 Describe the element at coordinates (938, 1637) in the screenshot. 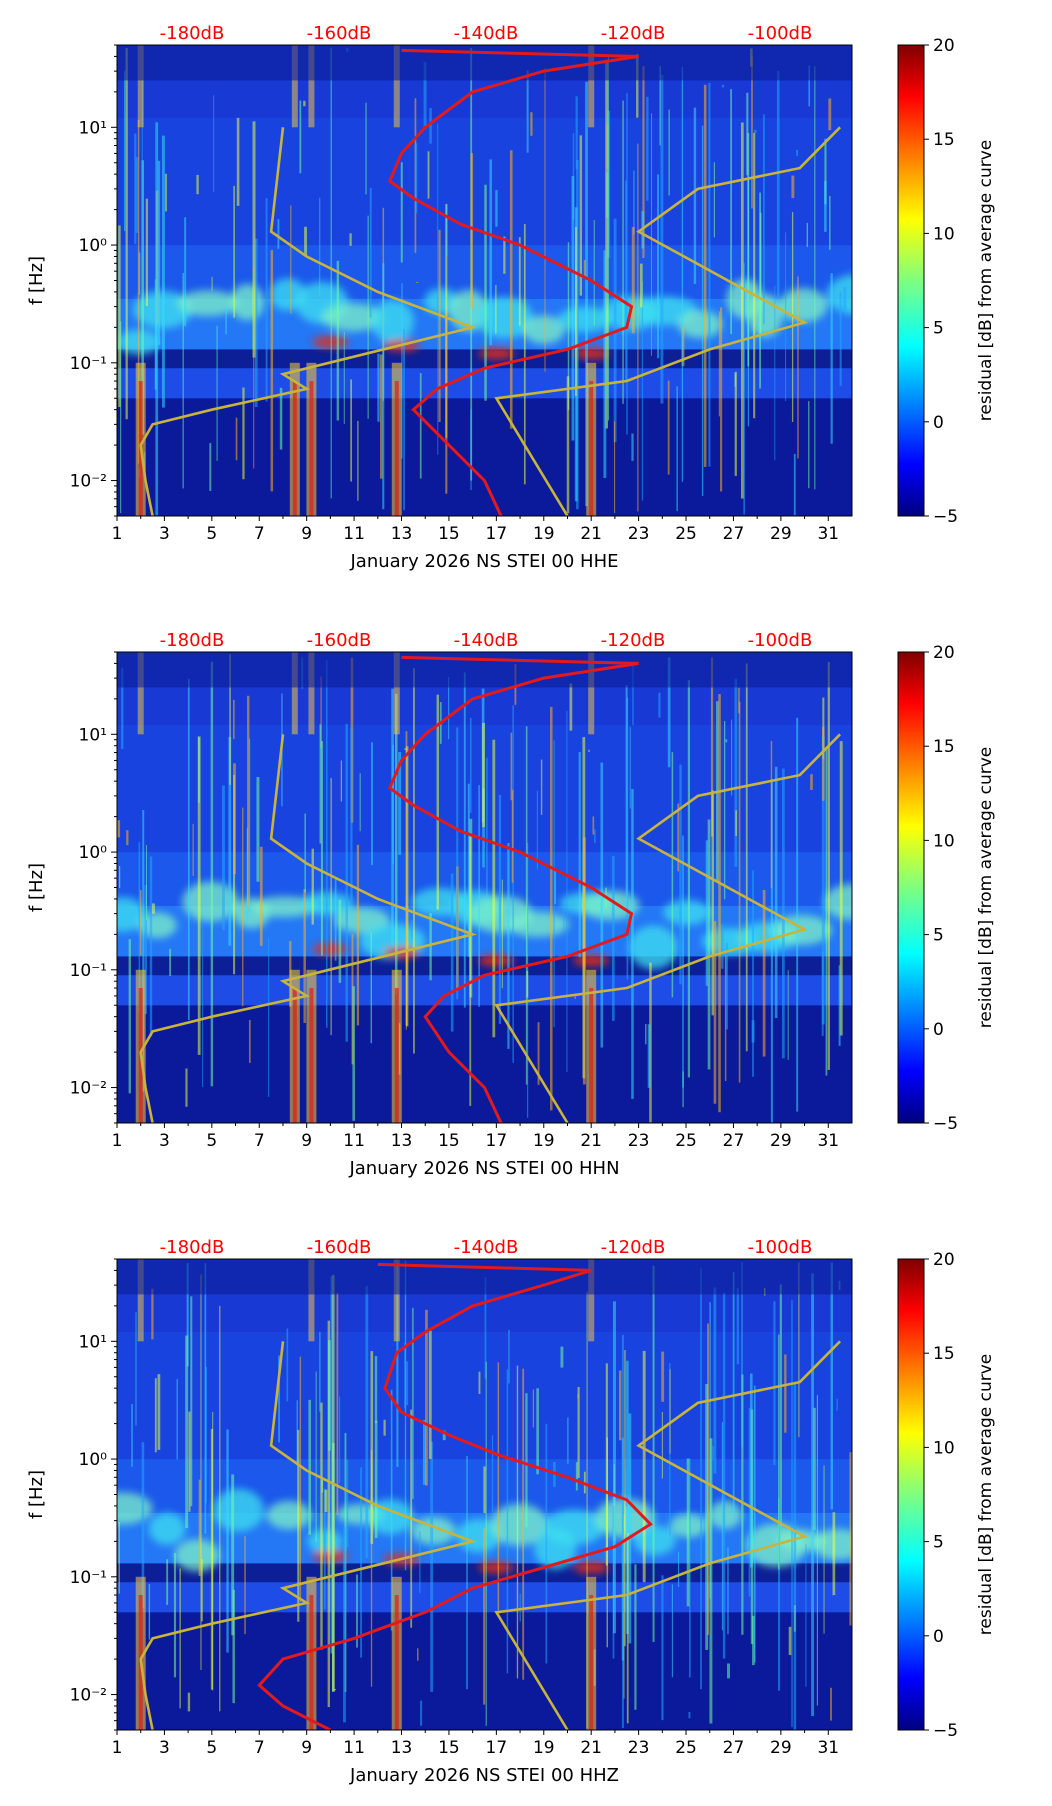

I see `colorbar-tick-label: 0` at that location.